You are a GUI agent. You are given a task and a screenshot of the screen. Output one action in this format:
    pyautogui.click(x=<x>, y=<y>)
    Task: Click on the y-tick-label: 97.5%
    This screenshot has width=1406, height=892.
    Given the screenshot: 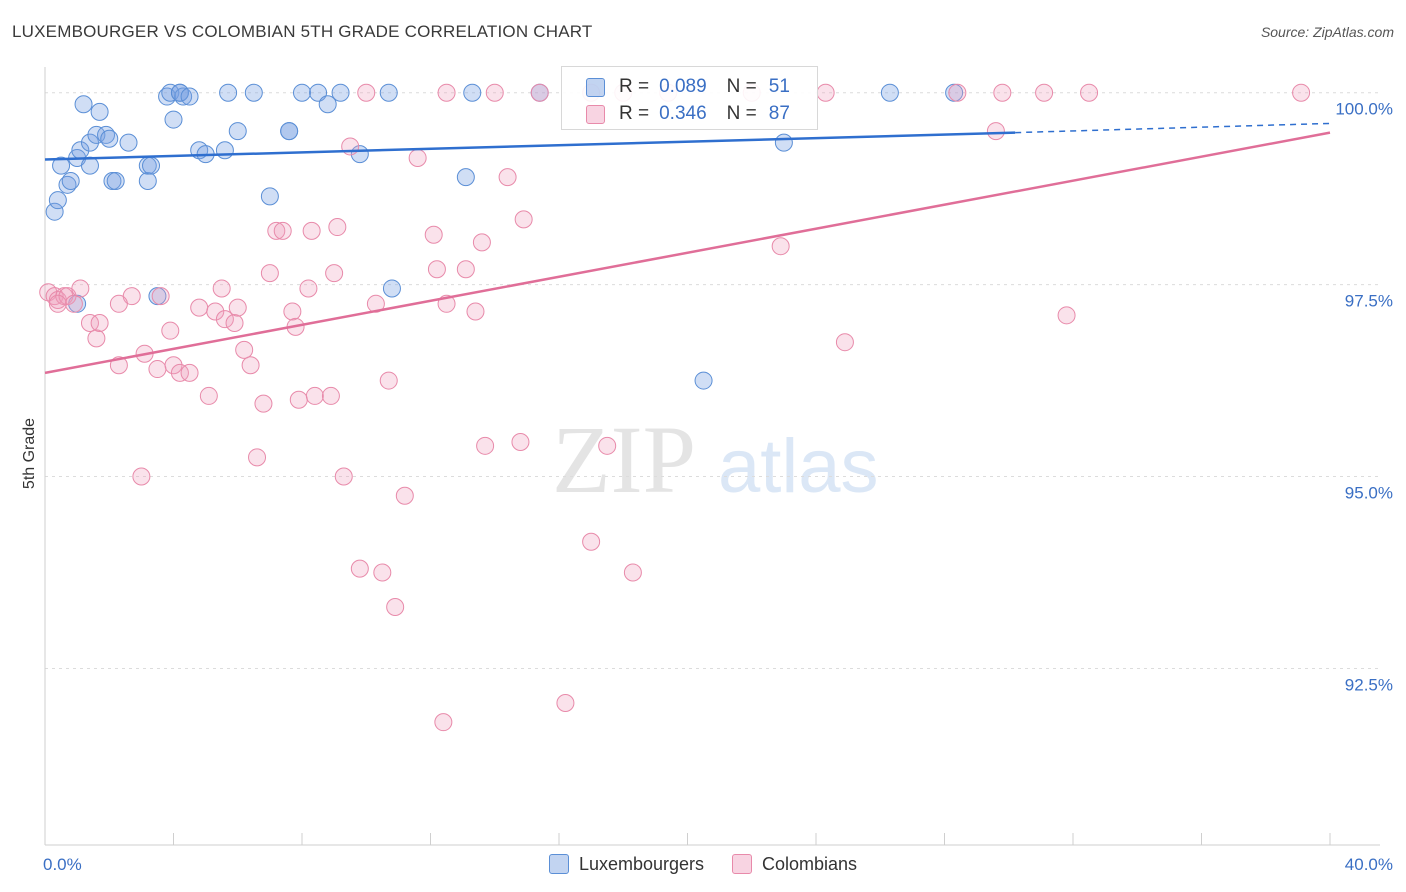 What is the action you would take?
    pyautogui.click(x=1369, y=301)
    